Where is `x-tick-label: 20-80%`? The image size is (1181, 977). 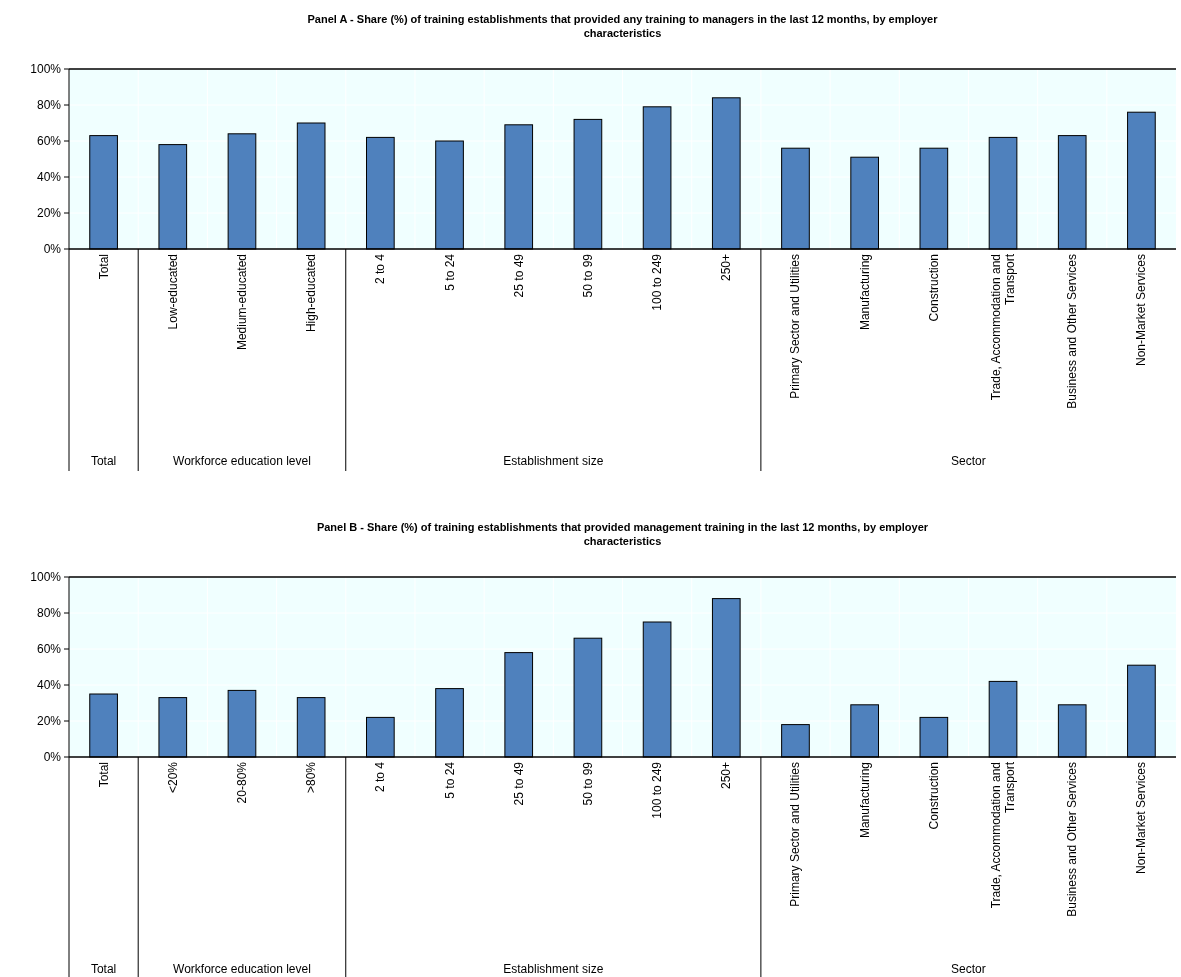 x-tick-label: 20-80% is located at coordinates (241, 782).